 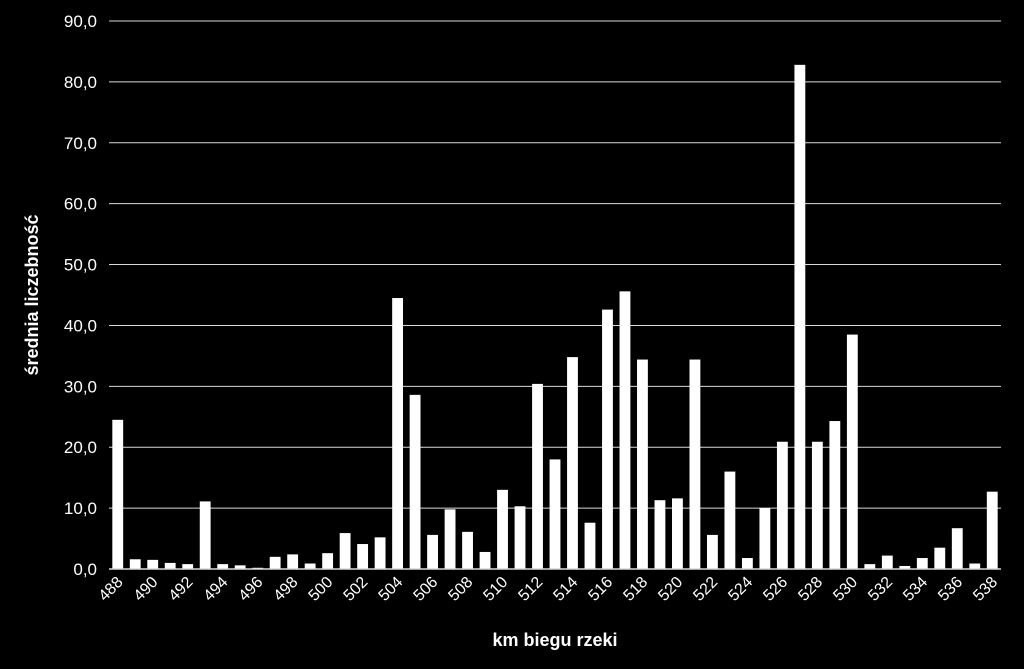 I want to click on x-tick-label: 536, so click(x=950, y=589).